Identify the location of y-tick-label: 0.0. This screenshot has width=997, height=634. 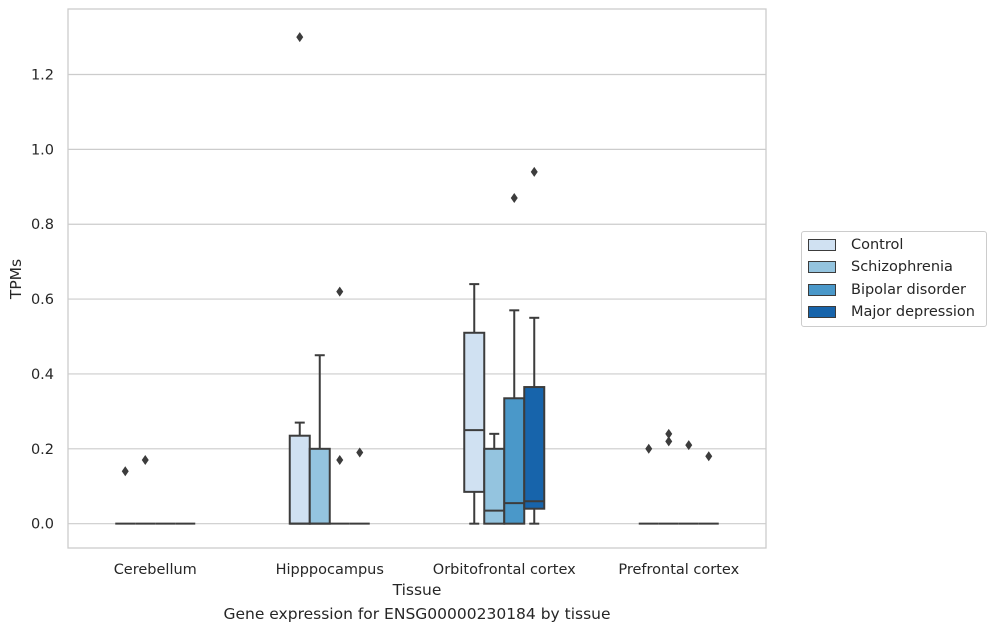
(42, 525).